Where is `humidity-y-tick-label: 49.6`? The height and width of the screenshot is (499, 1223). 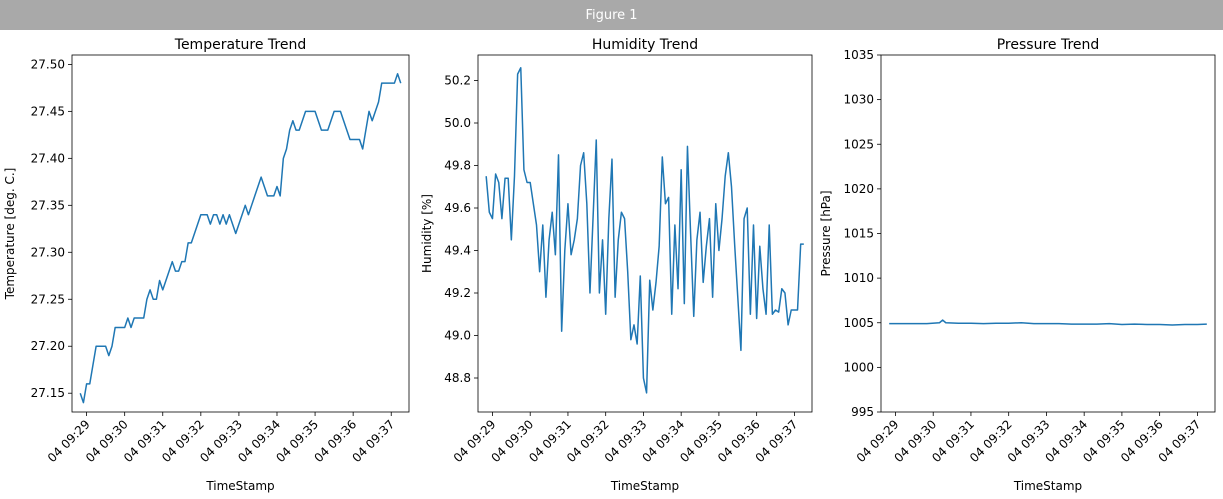
humidity-y-tick-label: 49.6 is located at coordinates (457, 208).